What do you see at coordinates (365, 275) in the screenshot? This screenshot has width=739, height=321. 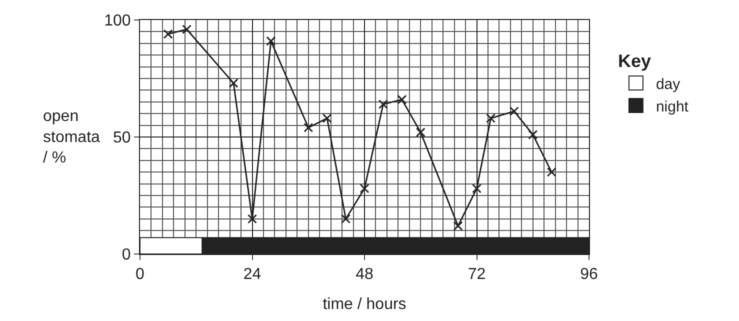 I see `x-tick-label: 48` at bounding box center [365, 275].